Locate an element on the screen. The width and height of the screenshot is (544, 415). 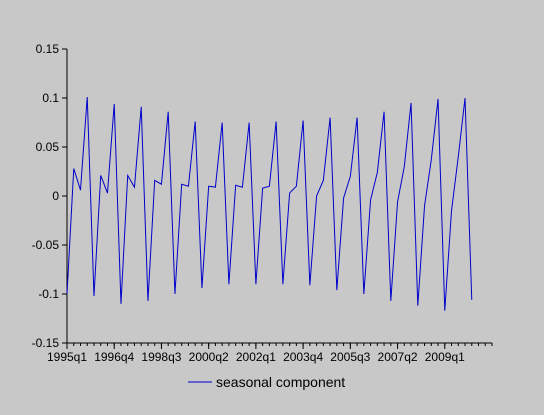
y-tick-label: -0.1 is located at coordinates (48, 294).